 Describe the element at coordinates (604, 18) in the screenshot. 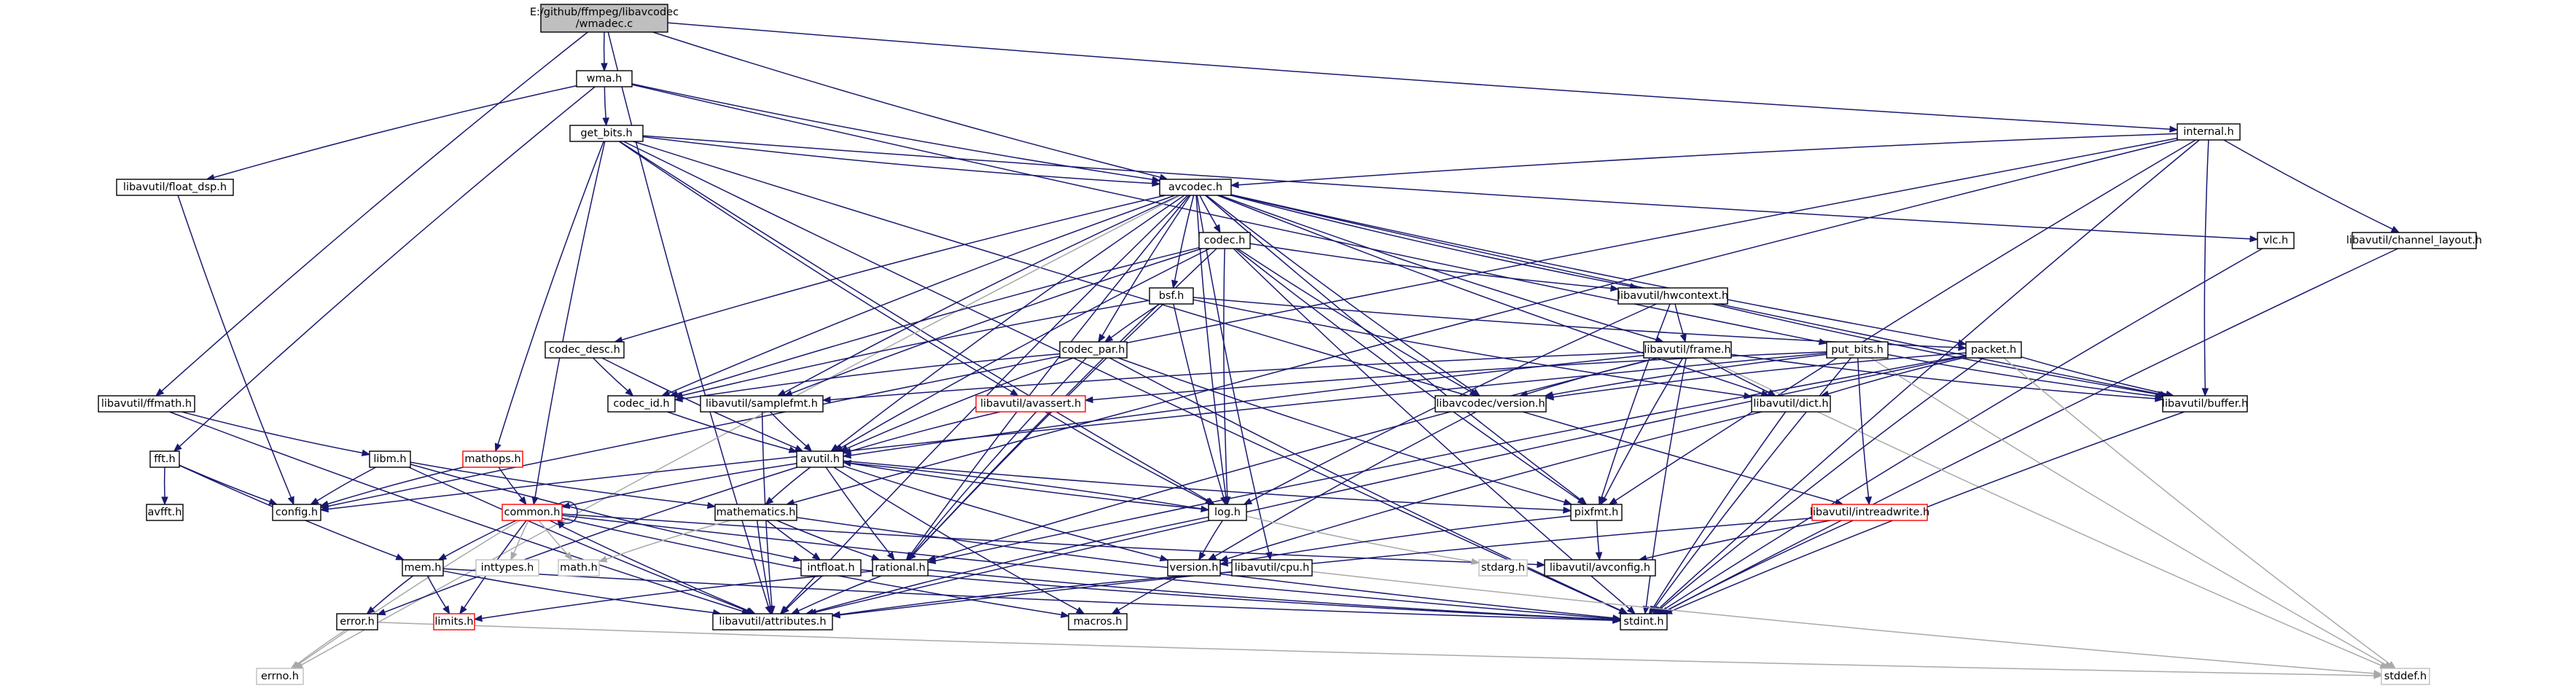

I see `node-wmadec: E:/github/ffmpeg/libavcodec/wmadec.c` at that location.